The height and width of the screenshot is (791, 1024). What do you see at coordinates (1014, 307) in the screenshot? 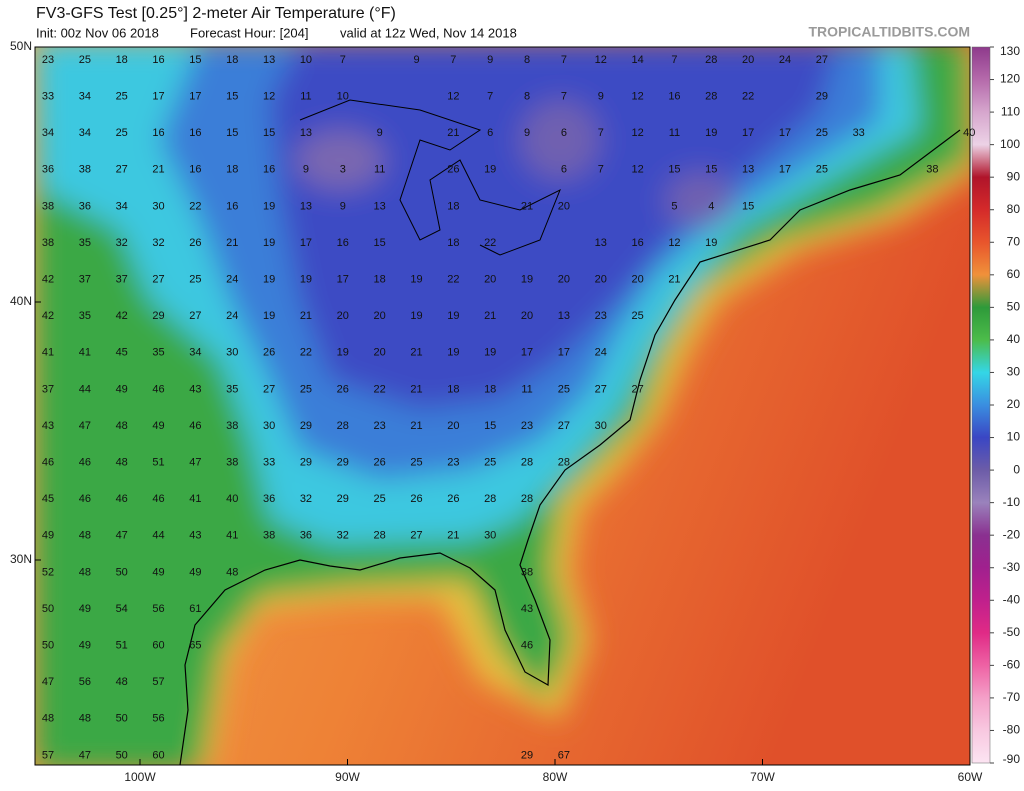
I see `colorbar-label: 50` at bounding box center [1014, 307].